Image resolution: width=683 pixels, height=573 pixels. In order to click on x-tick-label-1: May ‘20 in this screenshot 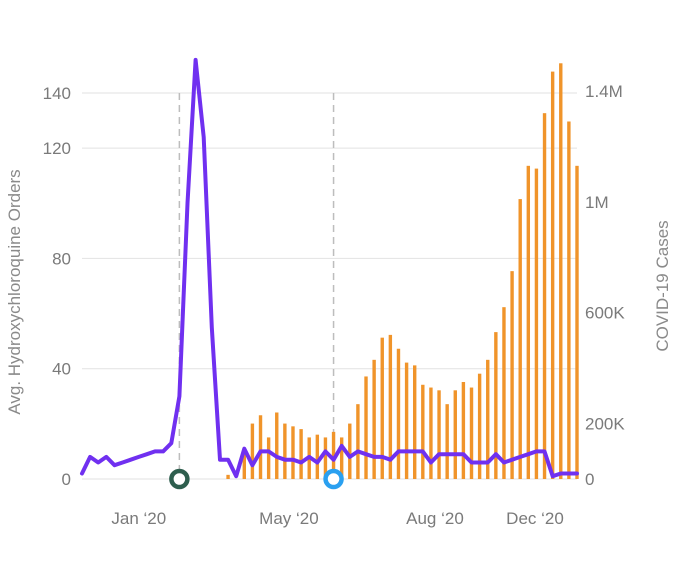, I will do `click(289, 518)`.